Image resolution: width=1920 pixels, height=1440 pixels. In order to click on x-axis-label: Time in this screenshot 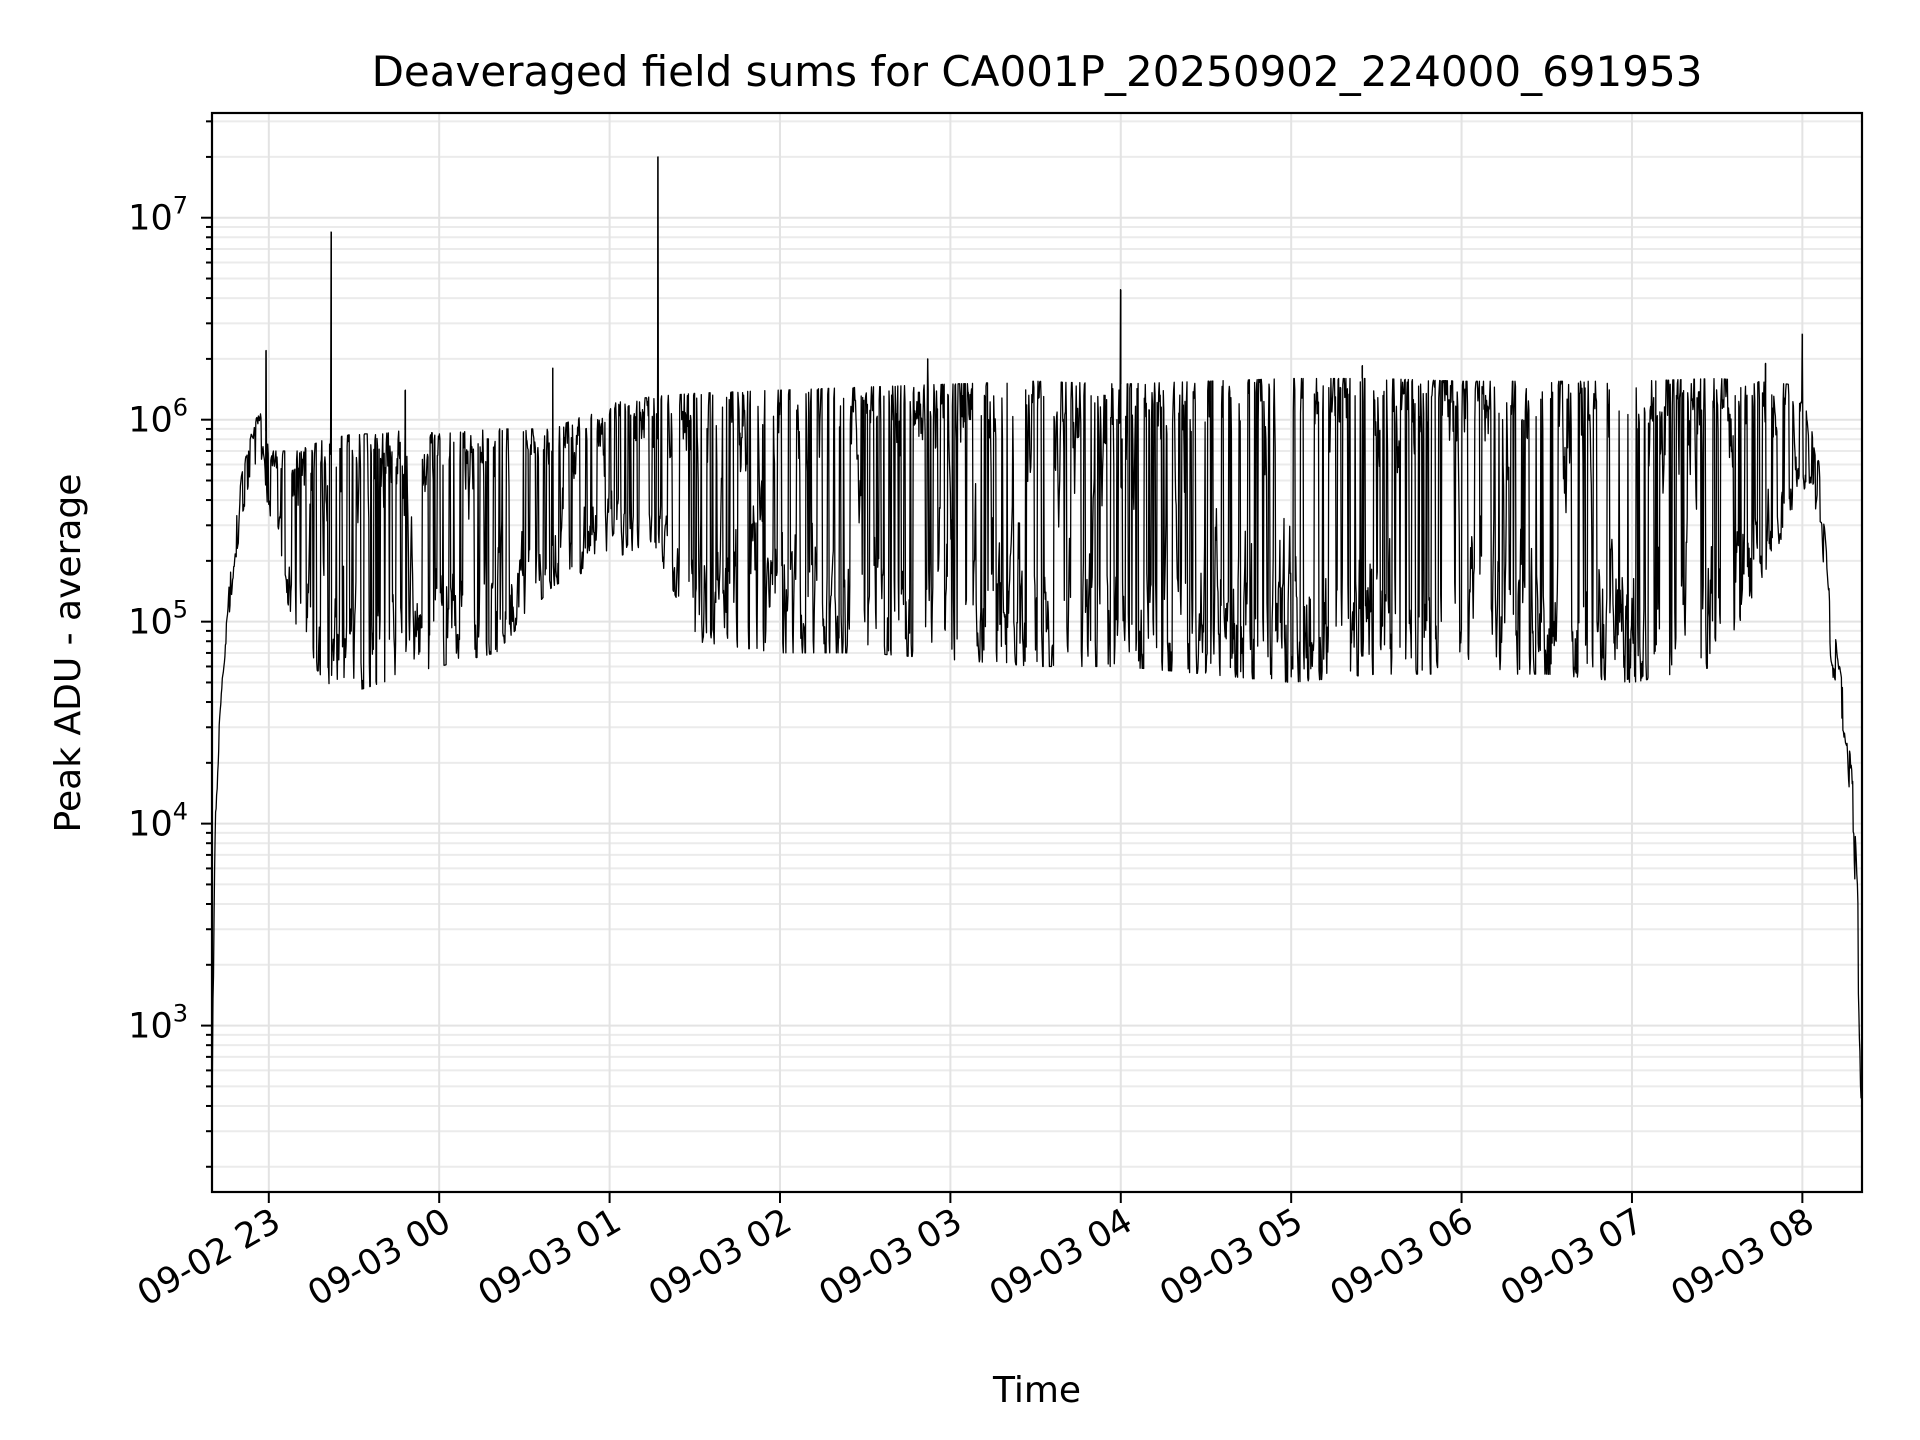, I will do `click(1036, 1390)`.